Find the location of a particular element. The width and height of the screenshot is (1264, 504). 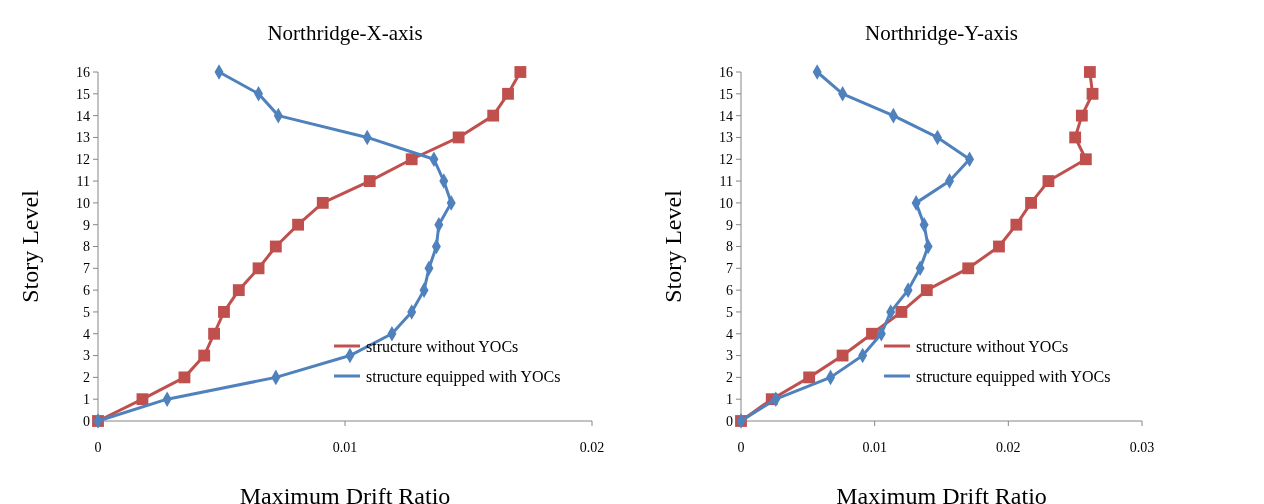

x-tick-label: 0.03 is located at coordinates (1142, 447).